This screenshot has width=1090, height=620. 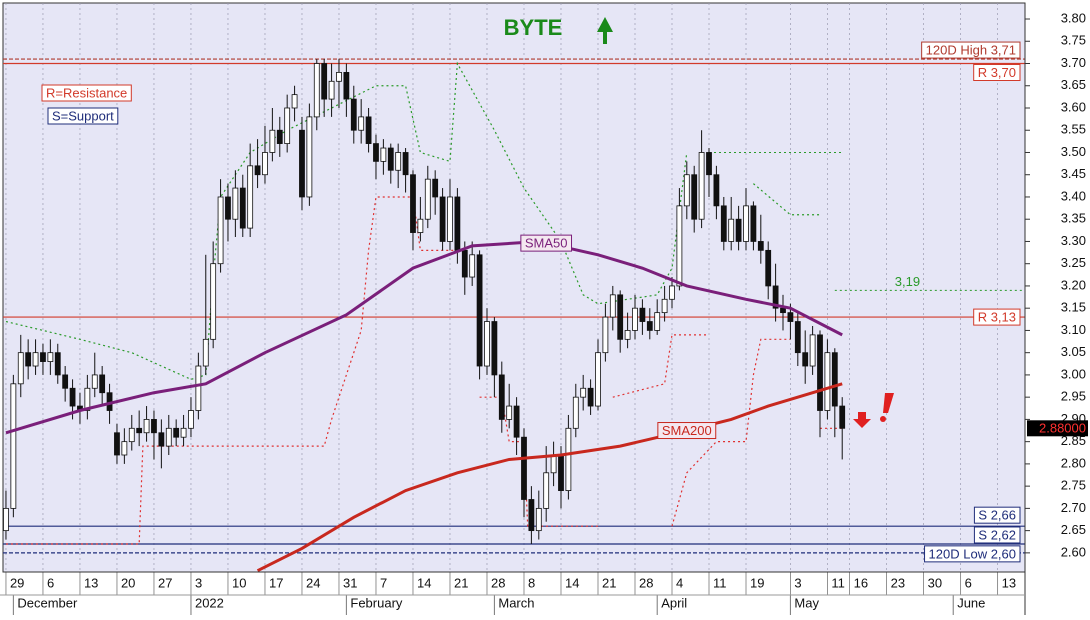 I want to click on y-tick-label: 3.20, so click(x=1073, y=284).